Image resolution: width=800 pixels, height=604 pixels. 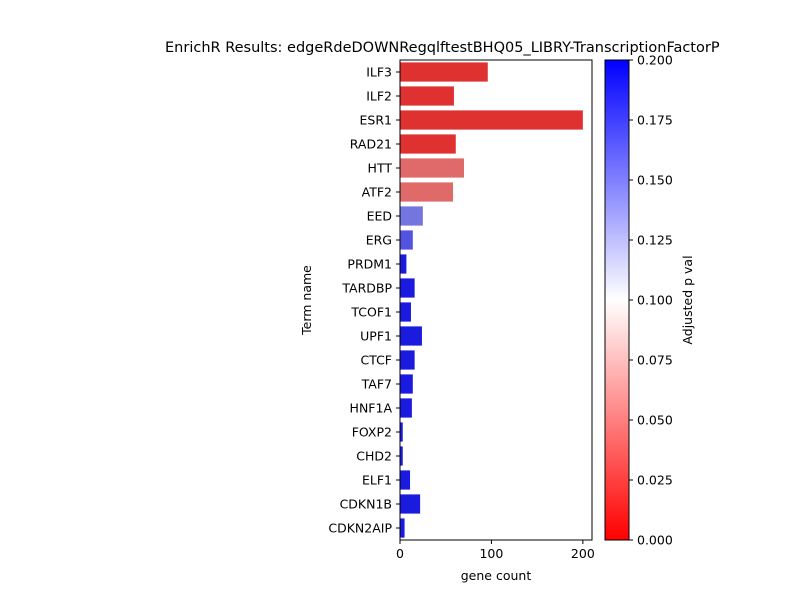 What do you see at coordinates (655, 300) in the screenshot?
I see `colorbar-tick-label: 0.100` at bounding box center [655, 300].